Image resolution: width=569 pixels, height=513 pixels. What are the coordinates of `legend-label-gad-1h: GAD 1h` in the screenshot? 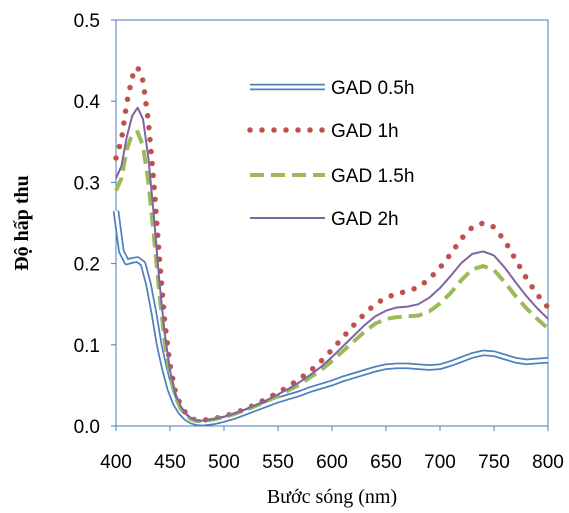 It's located at (365, 131).